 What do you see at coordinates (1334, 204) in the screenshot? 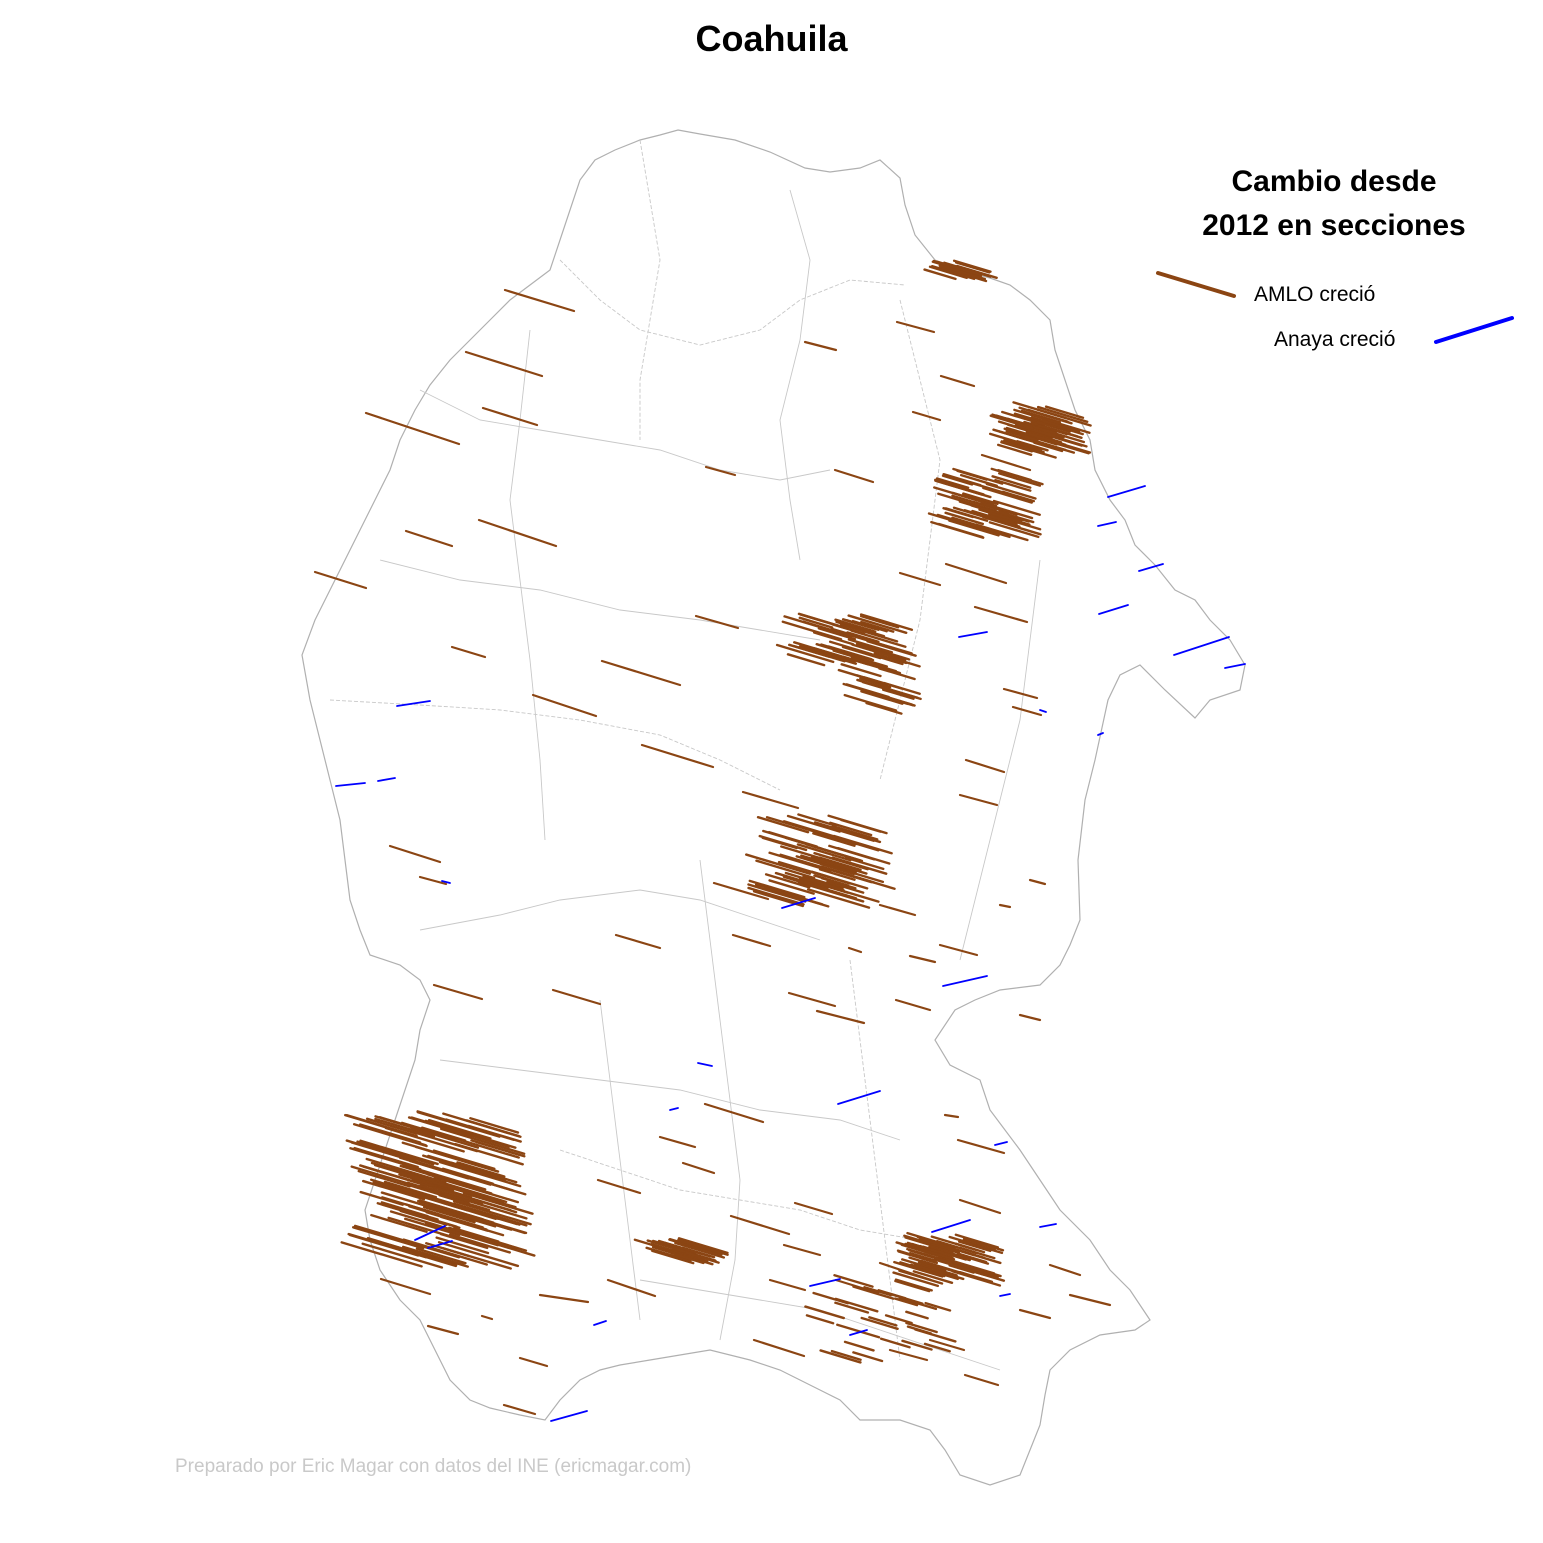
I see `legend-title: Cambio desde 2012 en secciones` at bounding box center [1334, 204].